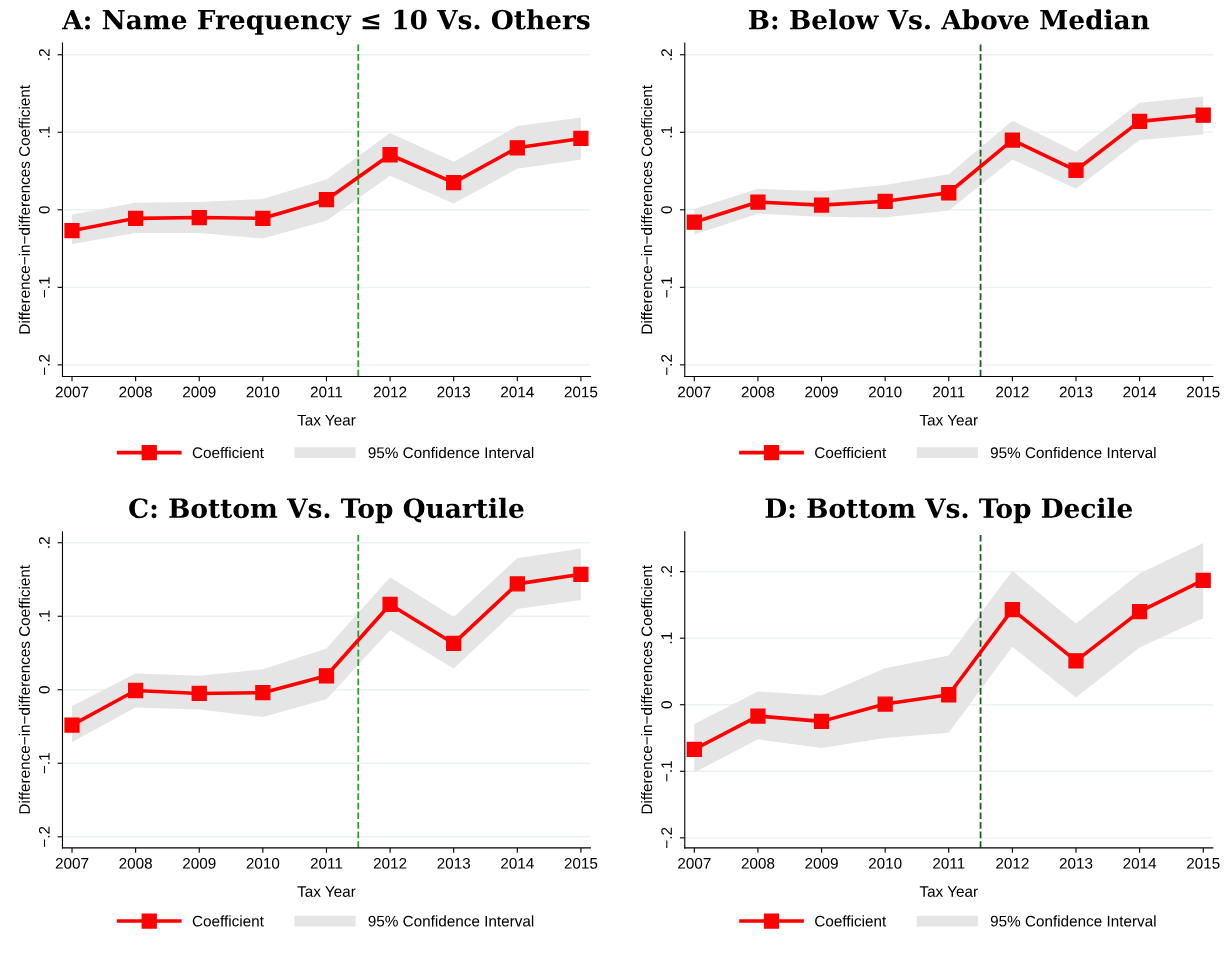 The height and width of the screenshot is (958, 1225). Describe the element at coordinates (326, 22) in the screenshot. I see `chart-title: A: Name Frequency ≤ 10 Vs. Others` at that location.